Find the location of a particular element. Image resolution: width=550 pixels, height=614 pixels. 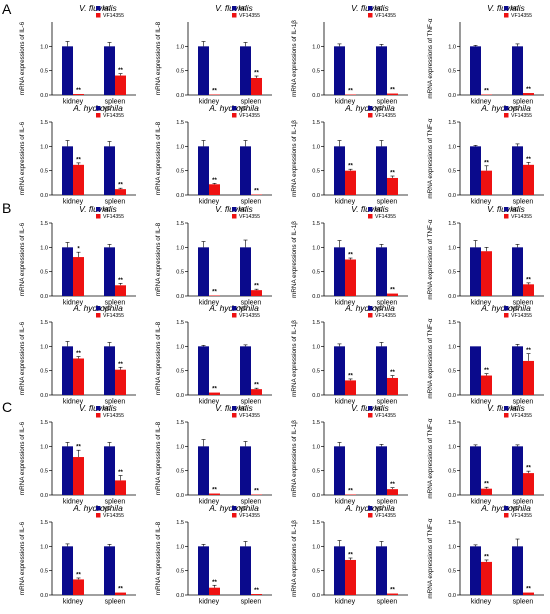

y-tick-label: 1.5 is located at coordinates (44, 523).